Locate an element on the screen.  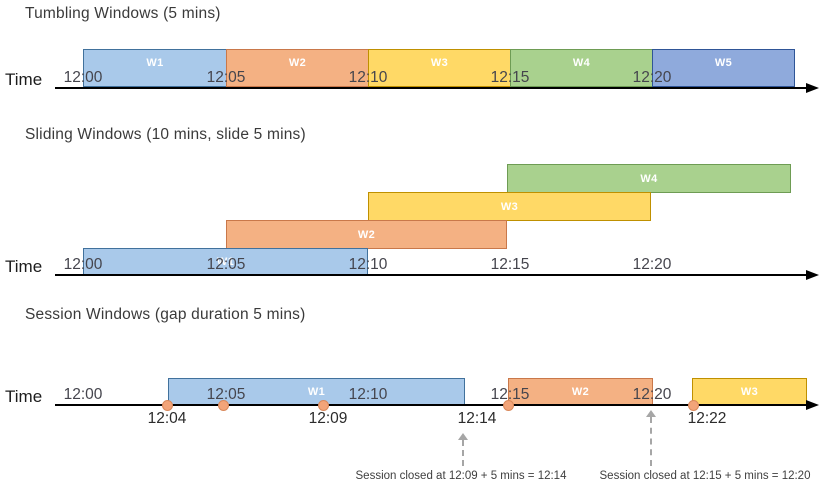
tumbling-window-w2-label: W2 is located at coordinates (297, 63).